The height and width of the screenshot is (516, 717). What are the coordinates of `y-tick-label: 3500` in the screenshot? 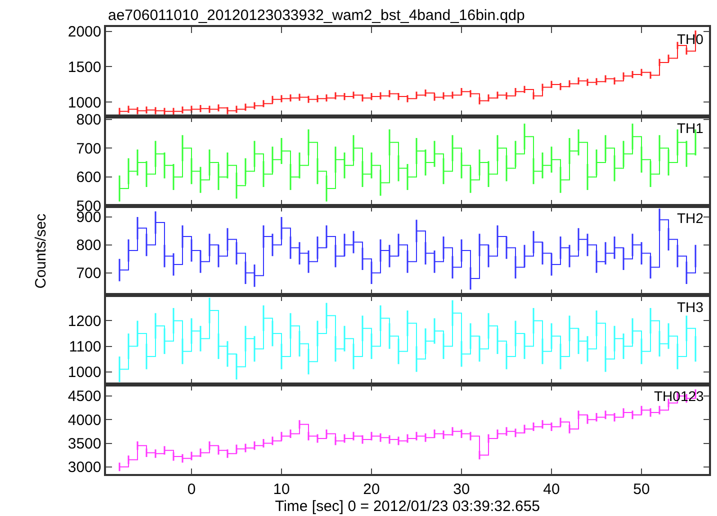 It's located at (85, 444).